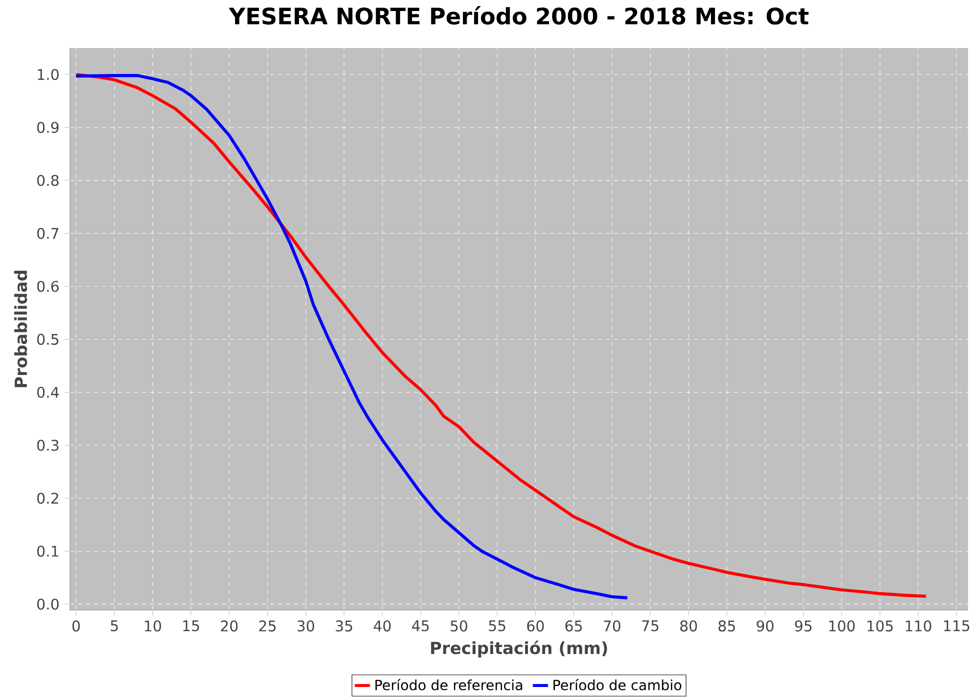 Image resolution: width=974 pixels, height=700 pixels. Describe the element at coordinates (344, 626) in the screenshot. I see `x-tick-label: 35` at that location.